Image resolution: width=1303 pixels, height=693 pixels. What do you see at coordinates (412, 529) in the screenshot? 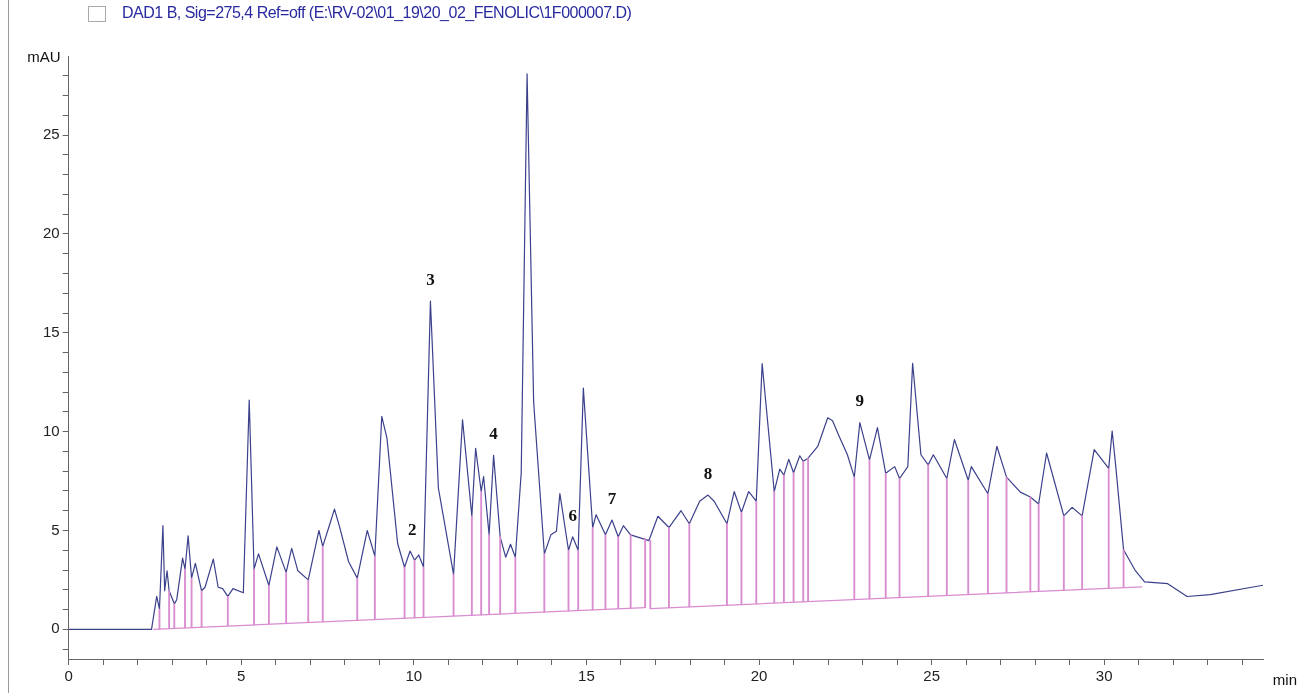
I see `annotation: 2` at bounding box center [412, 529].